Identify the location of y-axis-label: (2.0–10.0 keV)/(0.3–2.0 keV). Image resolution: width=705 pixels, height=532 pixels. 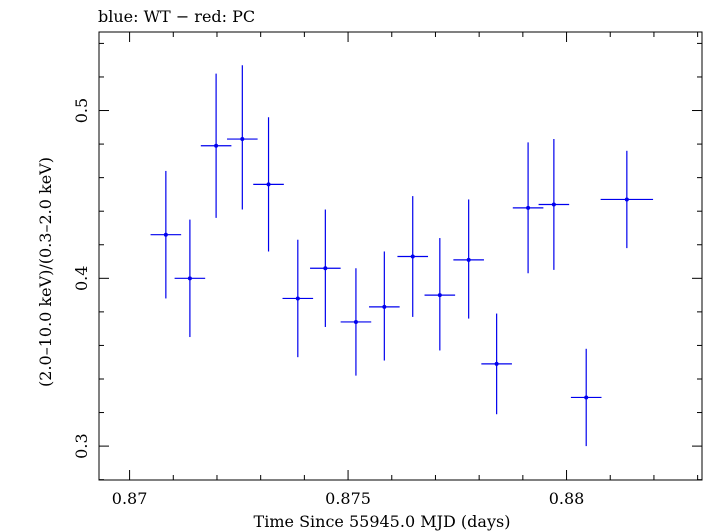
(45, 272).